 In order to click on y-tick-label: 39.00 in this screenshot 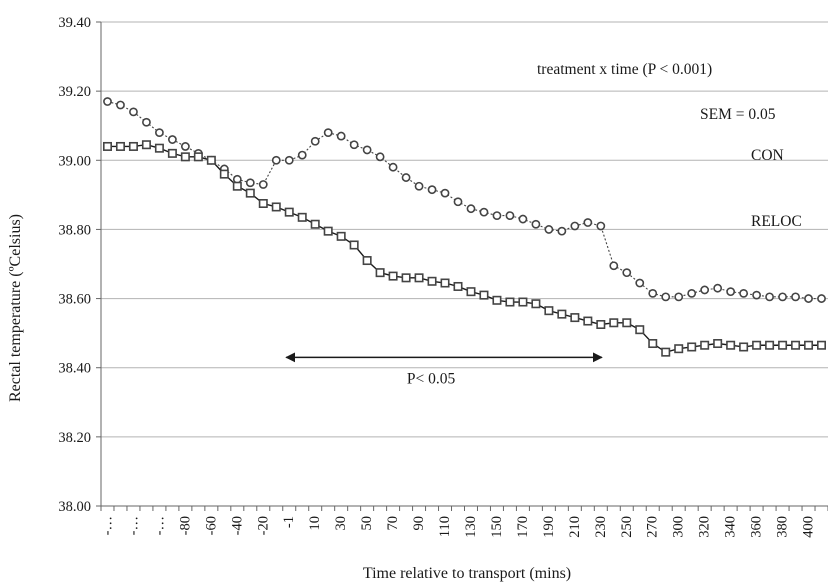, I will do `click(74, 161)`.